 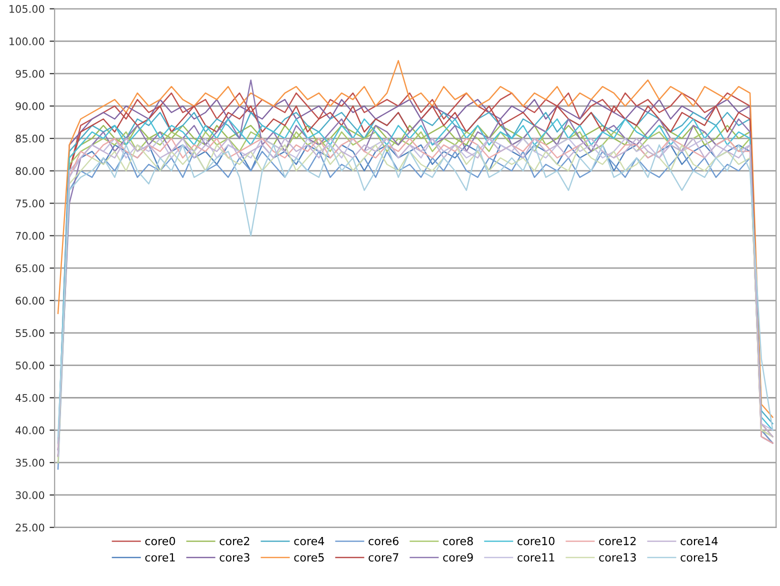 I want to click on legend-label: core6, so click(x=383, y=541).